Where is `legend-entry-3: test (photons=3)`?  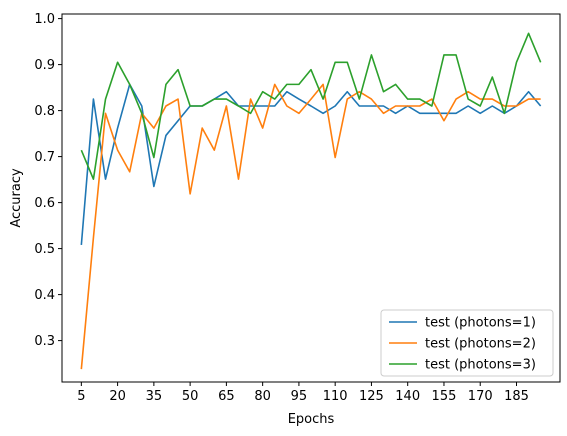
legend-entry-3: test (photons=3) is located at coordinates (480, 365).